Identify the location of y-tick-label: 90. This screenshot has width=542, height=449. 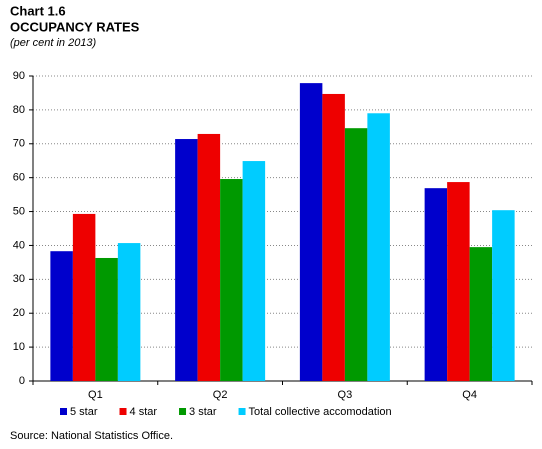
(19, 76).